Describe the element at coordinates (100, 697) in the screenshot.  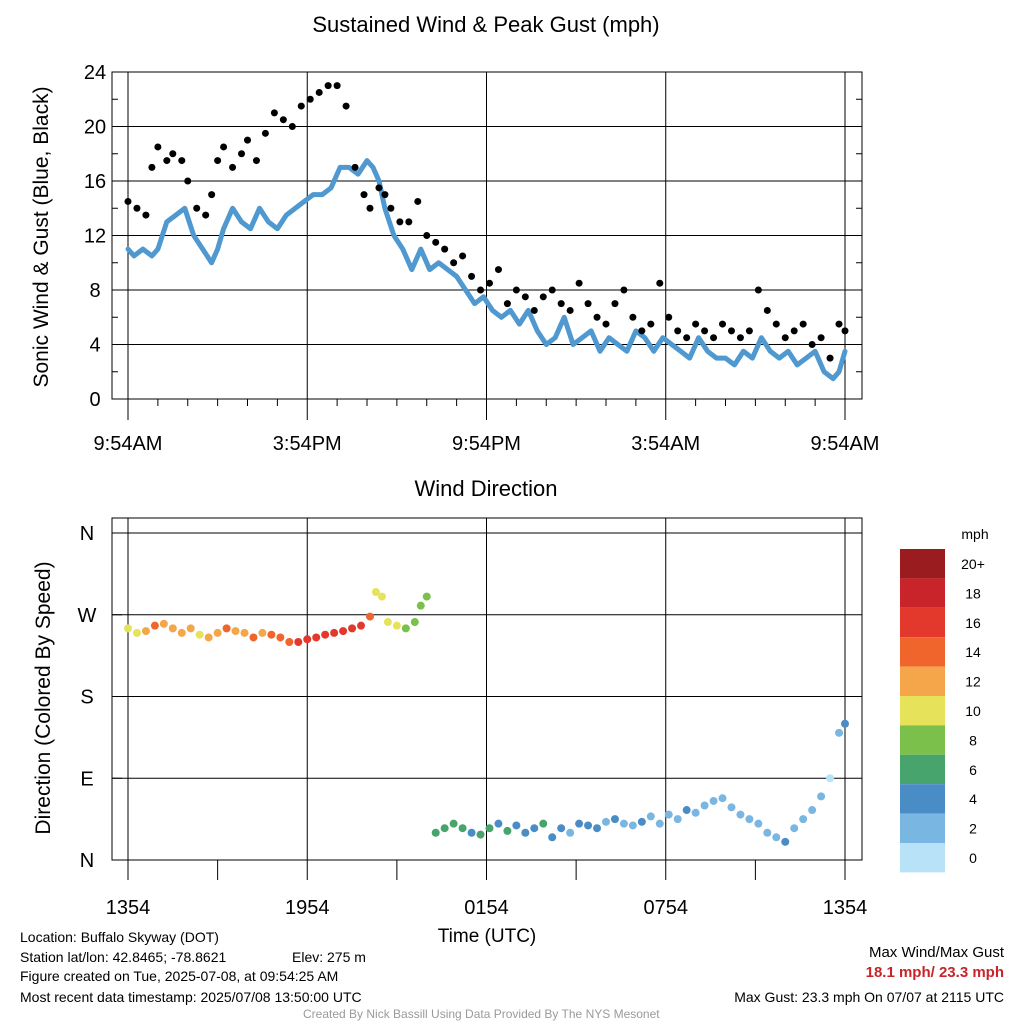
I see `bottom-chart-y-ticks: N E S W N` at that location.